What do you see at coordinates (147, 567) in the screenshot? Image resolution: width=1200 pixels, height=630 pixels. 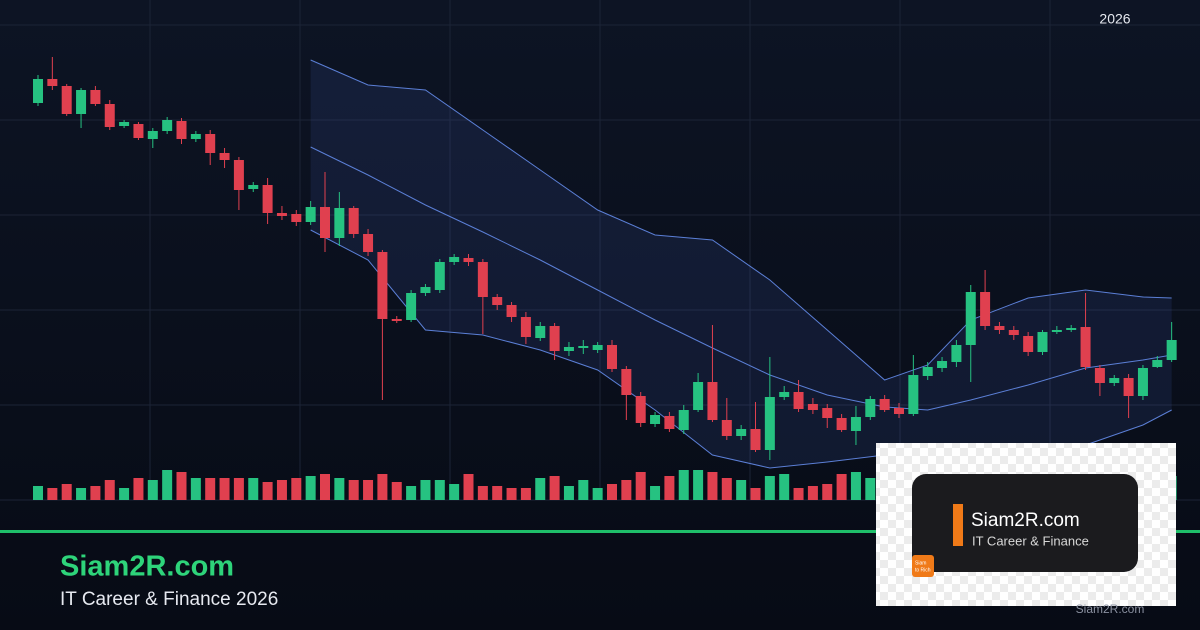 I see `brand-title: Siam2R.com` at bounding box center [147, 567].